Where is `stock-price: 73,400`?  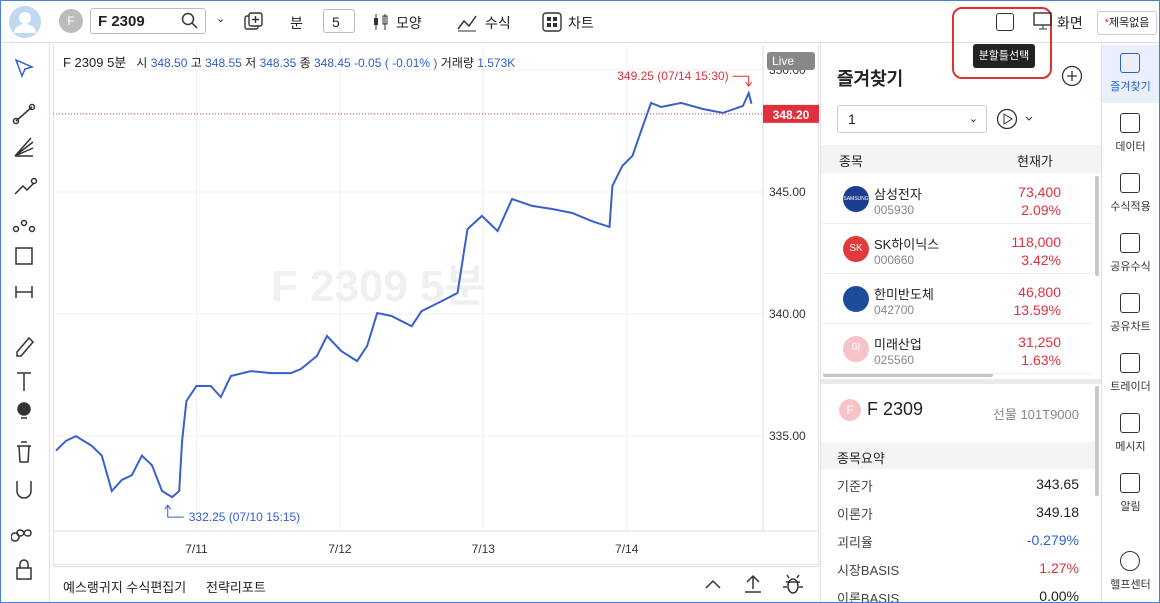 stock-price: 73,400 is located at coordinates (1039, 192).